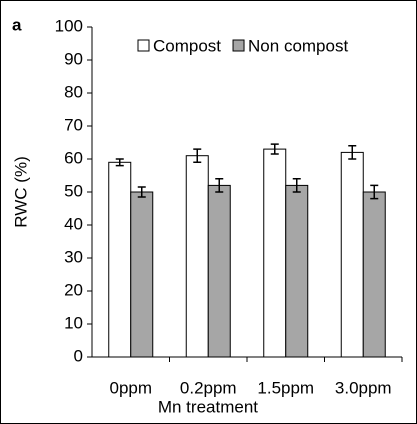  Describe the element at coordinates (73, 289) in the screenshot. I see `y-tick-label: 20` at that location.